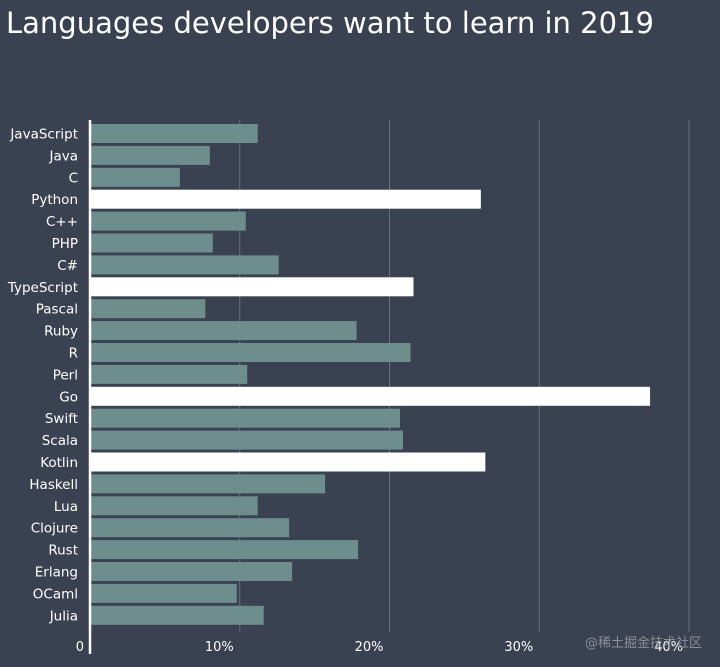 Image resolution: width=720 pixels, height=667 pixels. Describe the element at coordinates (61, 419) in the screenshot. I see `category-label: Swift` at that location.